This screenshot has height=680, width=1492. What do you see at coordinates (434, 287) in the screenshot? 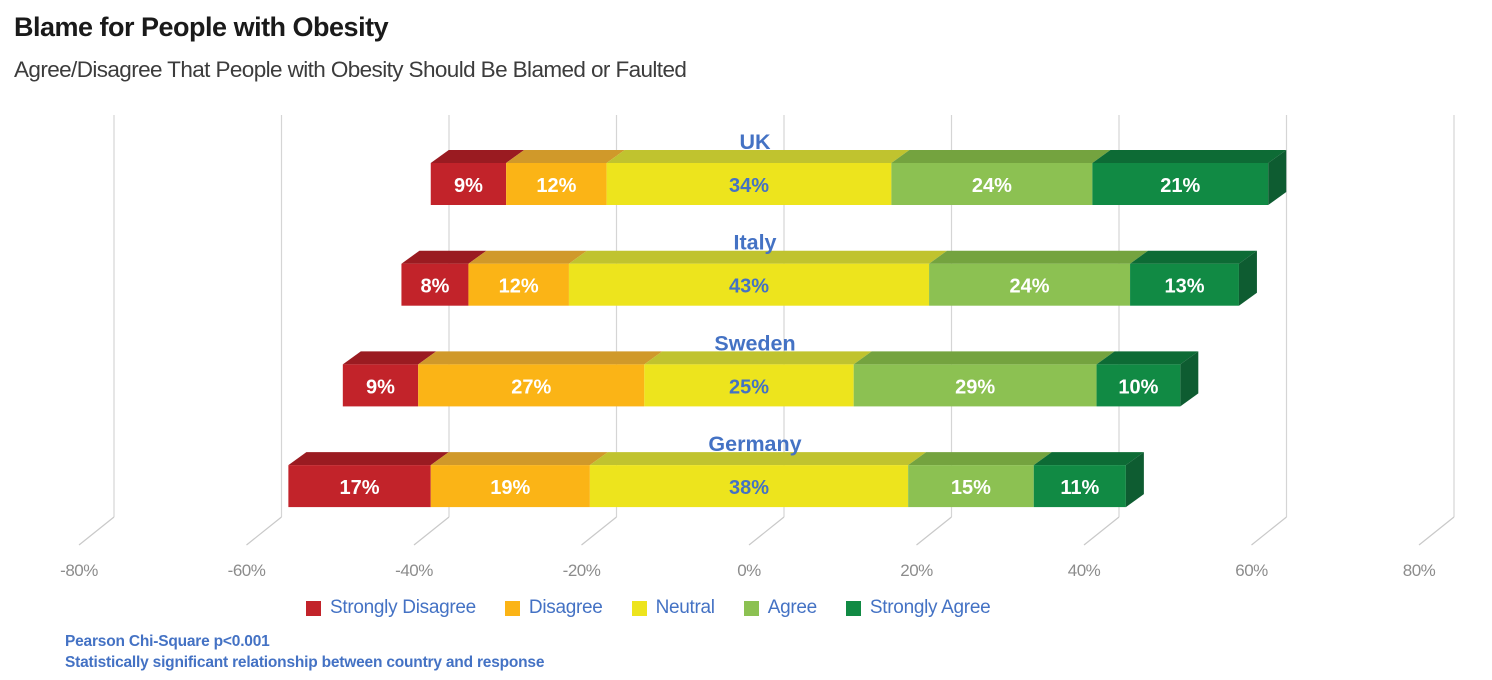
I see `bar-segment-value-label: 8%` at bounding box center [434, 287].